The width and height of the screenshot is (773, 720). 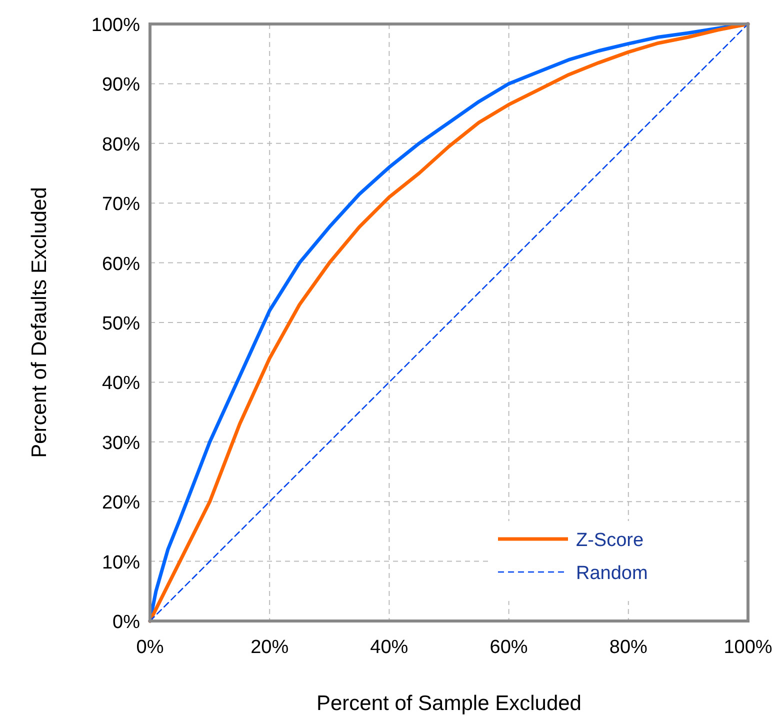 What do you see at coordinates (121, 205) in the screenshot?
I see `y-tick-label: 70%` at bounding box center [121, 205].